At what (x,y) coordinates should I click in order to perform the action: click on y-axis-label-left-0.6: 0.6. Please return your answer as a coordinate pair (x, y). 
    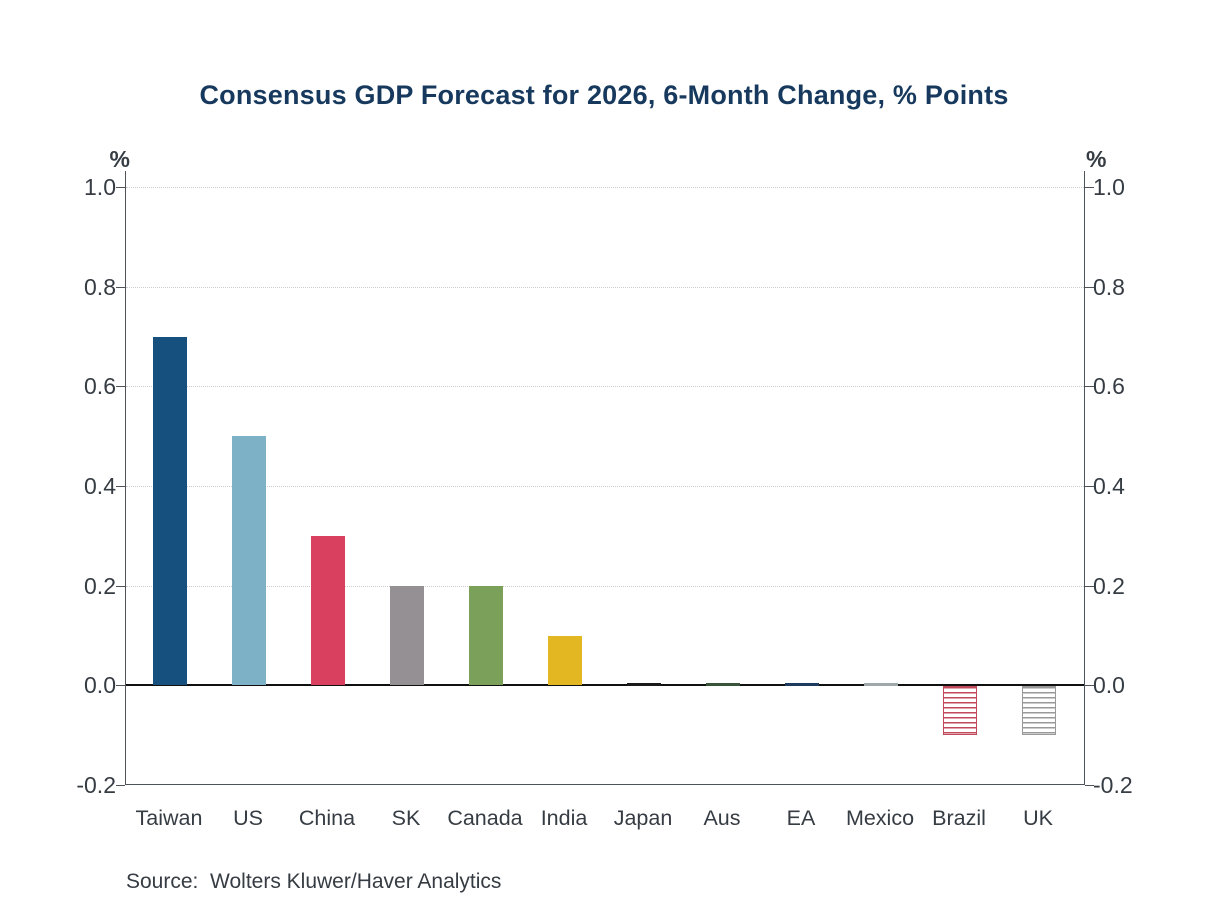
    Looking at the image, I should click on (100, 386).